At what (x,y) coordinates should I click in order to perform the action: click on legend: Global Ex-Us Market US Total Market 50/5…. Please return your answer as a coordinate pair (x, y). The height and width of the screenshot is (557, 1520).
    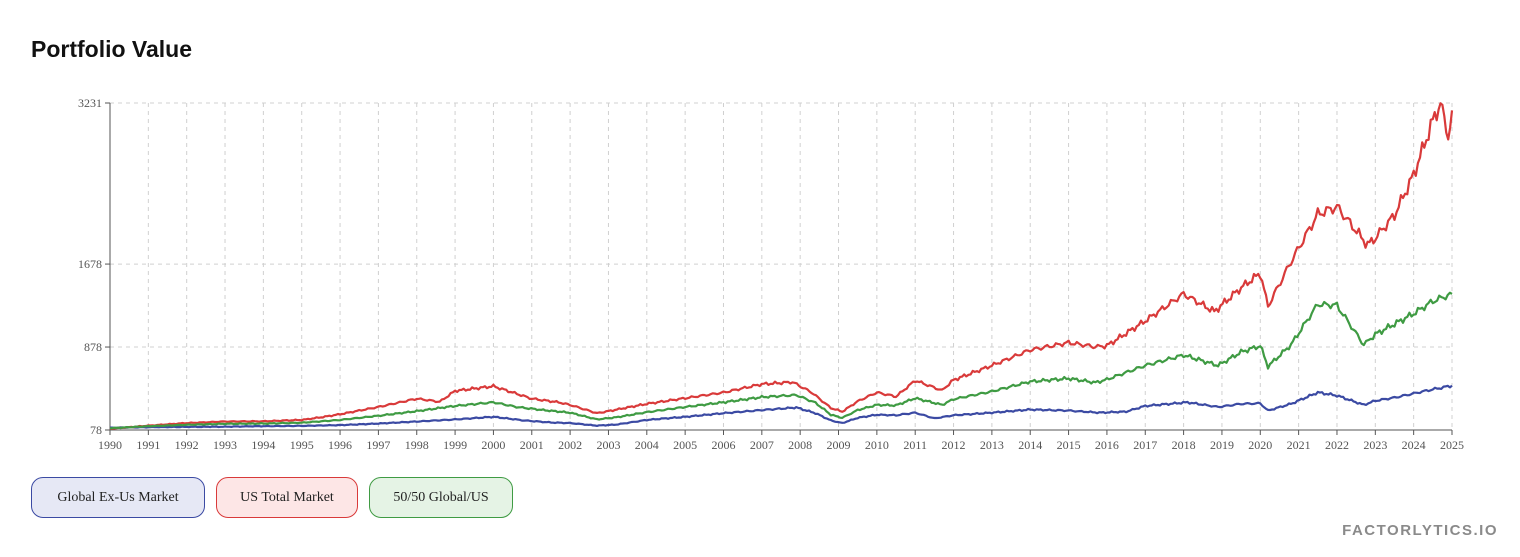
    Looking at the image, I should click on (272, 497).